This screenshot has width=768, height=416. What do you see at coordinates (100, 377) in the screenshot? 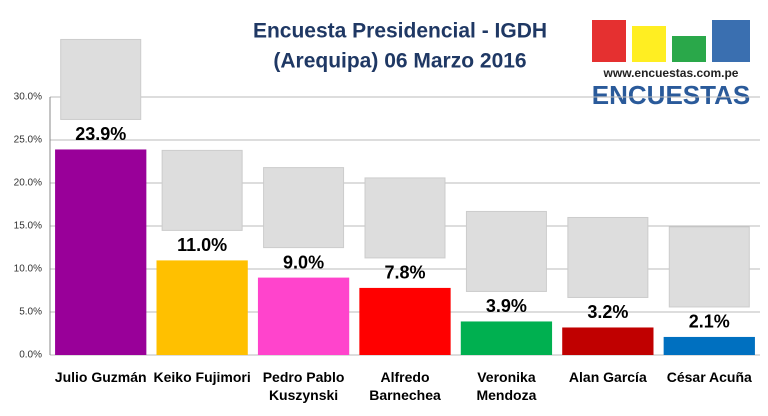
I see `x-tick-label: Julio Guzmán` at bounding box center [100, 377].